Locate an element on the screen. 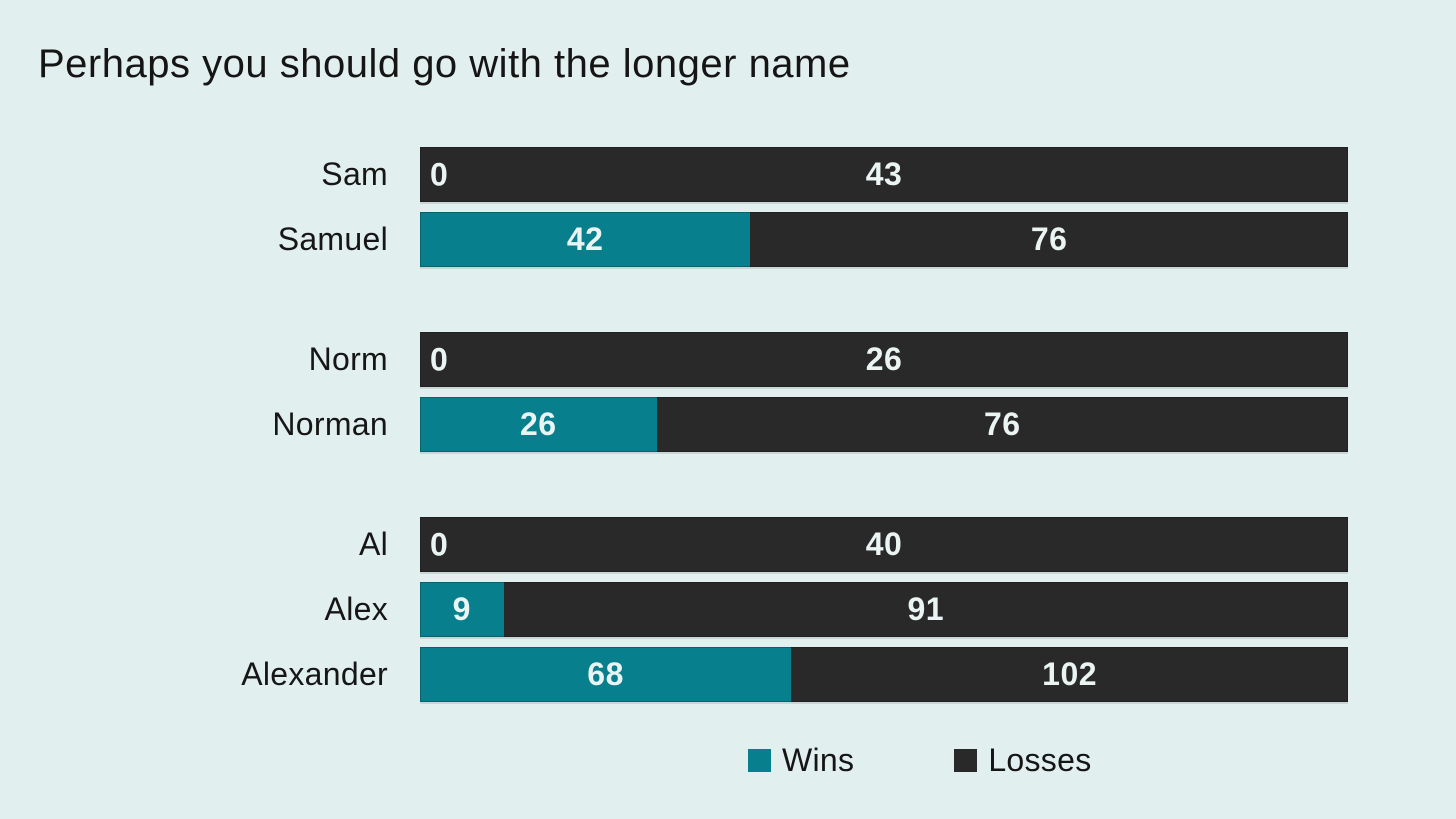  losses-bar-segment: 40 is located at coordinates (884, 544).